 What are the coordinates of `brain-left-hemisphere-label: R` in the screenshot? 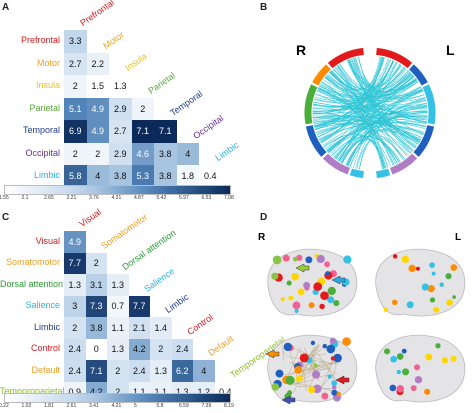 It's located at (262, 237).